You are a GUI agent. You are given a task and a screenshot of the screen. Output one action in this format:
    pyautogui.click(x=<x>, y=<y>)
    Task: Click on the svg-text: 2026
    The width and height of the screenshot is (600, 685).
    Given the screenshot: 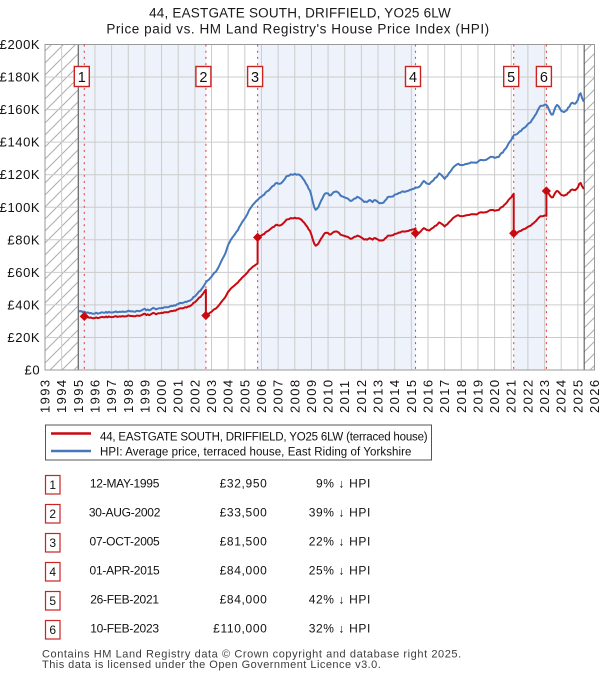 What is the action you would take?
    pyautogui.click(x=593, y=395)
    